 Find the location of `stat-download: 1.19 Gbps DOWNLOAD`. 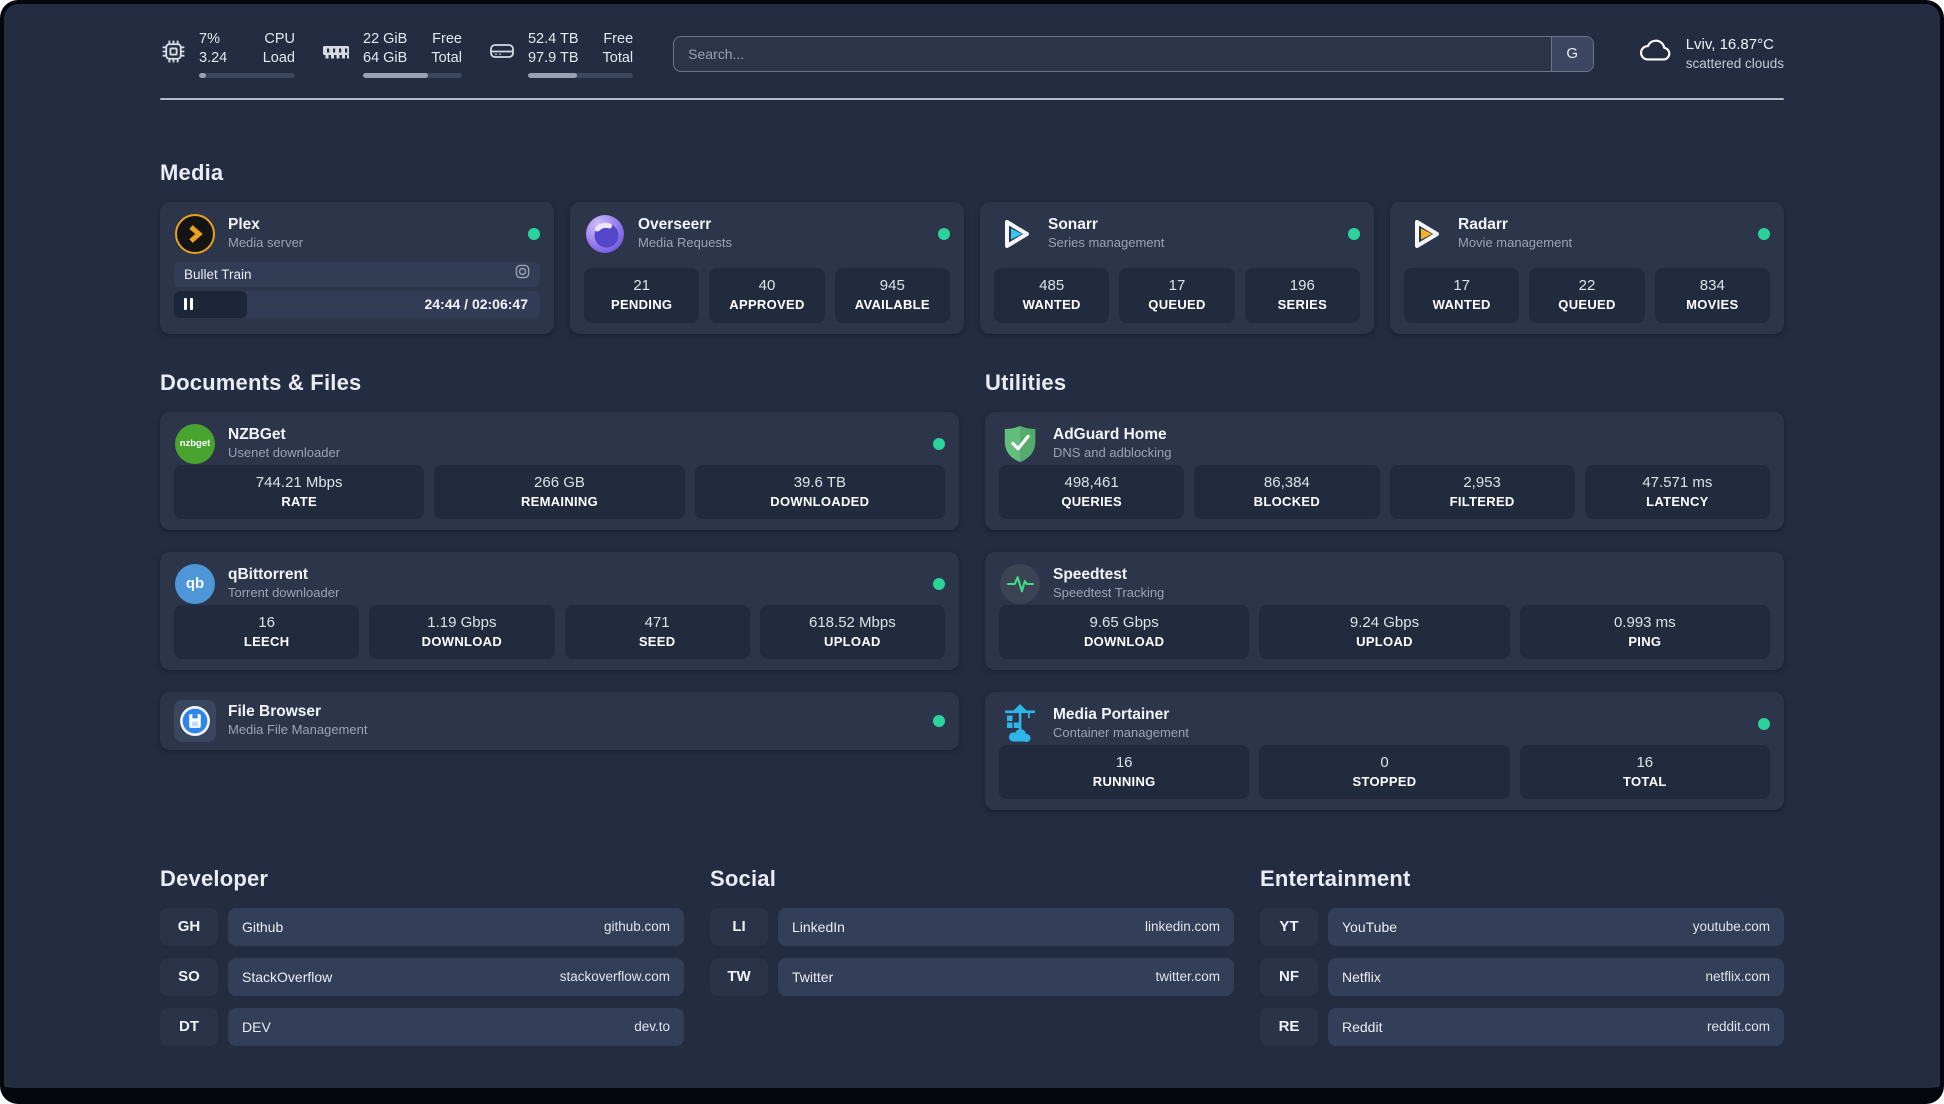

stat-download: 1.19 Gbps DOWNLOAD is located at coordinates (462, 632).